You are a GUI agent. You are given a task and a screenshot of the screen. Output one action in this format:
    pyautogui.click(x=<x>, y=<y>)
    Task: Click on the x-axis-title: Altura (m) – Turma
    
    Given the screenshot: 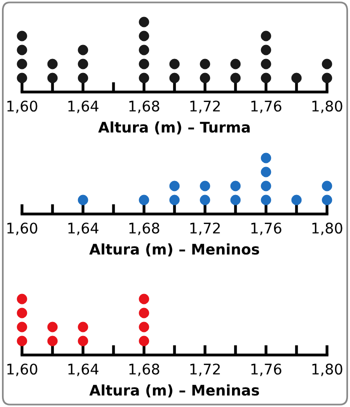 What is the action you would take?
    pyautogui.click(x=174, y=127)
    